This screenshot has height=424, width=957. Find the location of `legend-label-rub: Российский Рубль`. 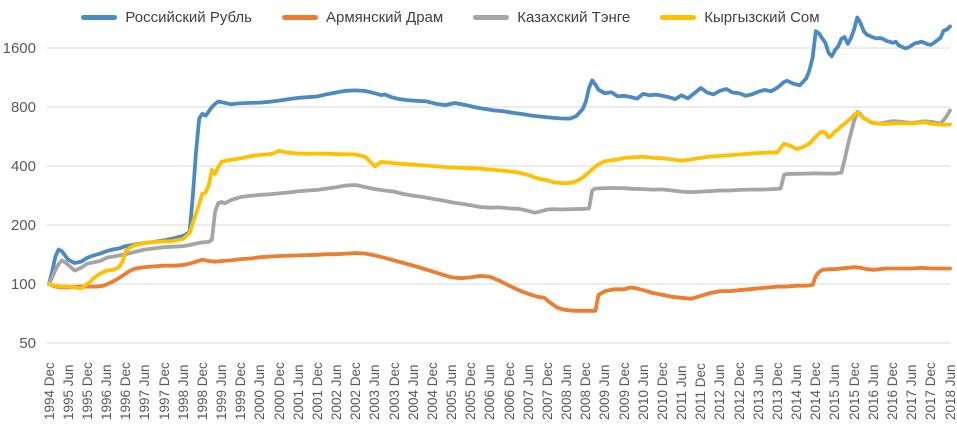

legend-label-rub: Российский Рубль is located at coordinates (188, 17).